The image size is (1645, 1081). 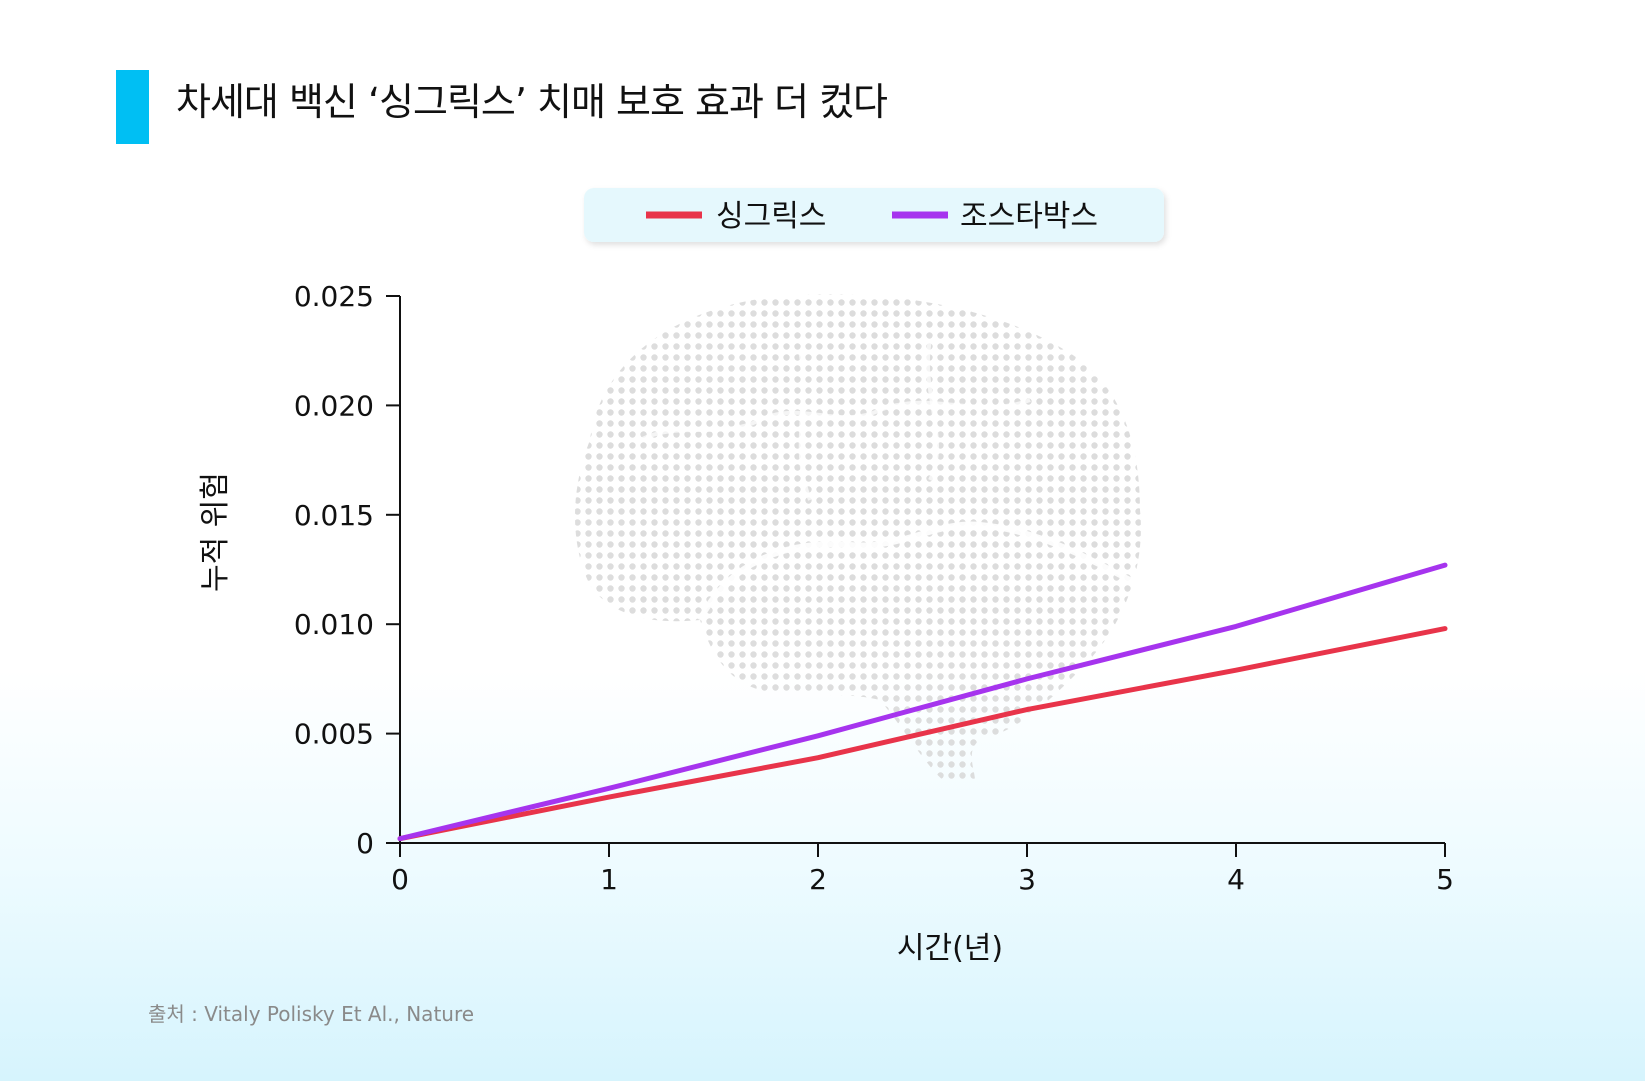 I want to click on y-tick-label: 0.020, so click(x=334, y=405).